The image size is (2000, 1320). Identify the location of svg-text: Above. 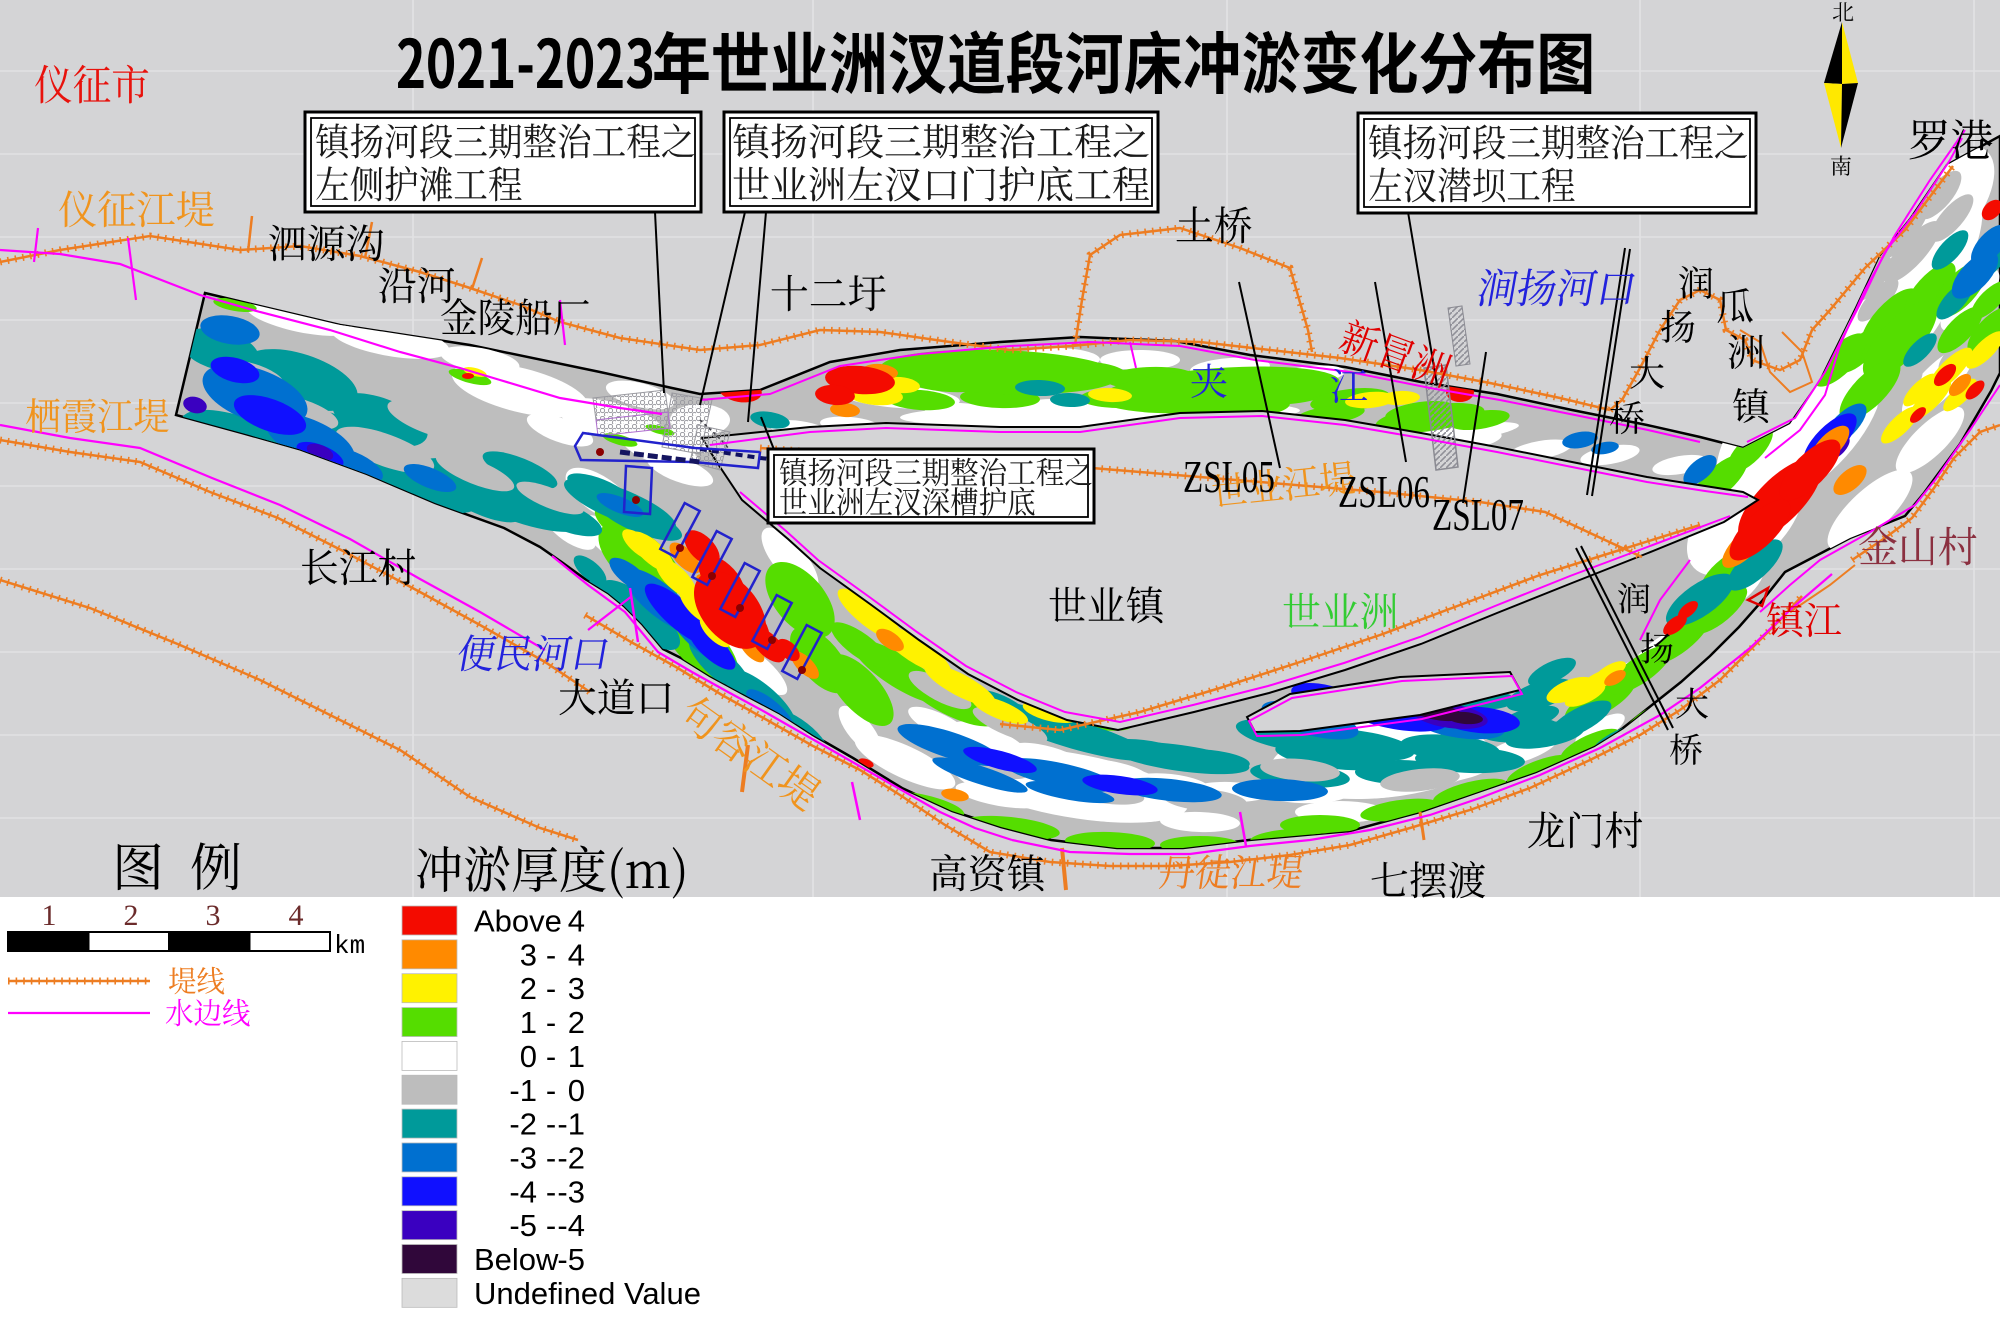
(518, 921).